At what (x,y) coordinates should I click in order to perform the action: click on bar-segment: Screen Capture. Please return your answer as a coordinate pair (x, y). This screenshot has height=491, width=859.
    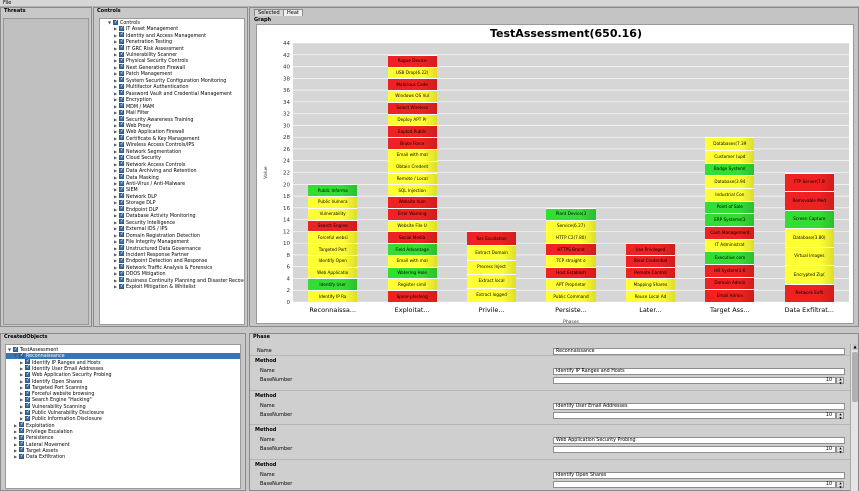
    Looking at the image, I should click on (809, 218).